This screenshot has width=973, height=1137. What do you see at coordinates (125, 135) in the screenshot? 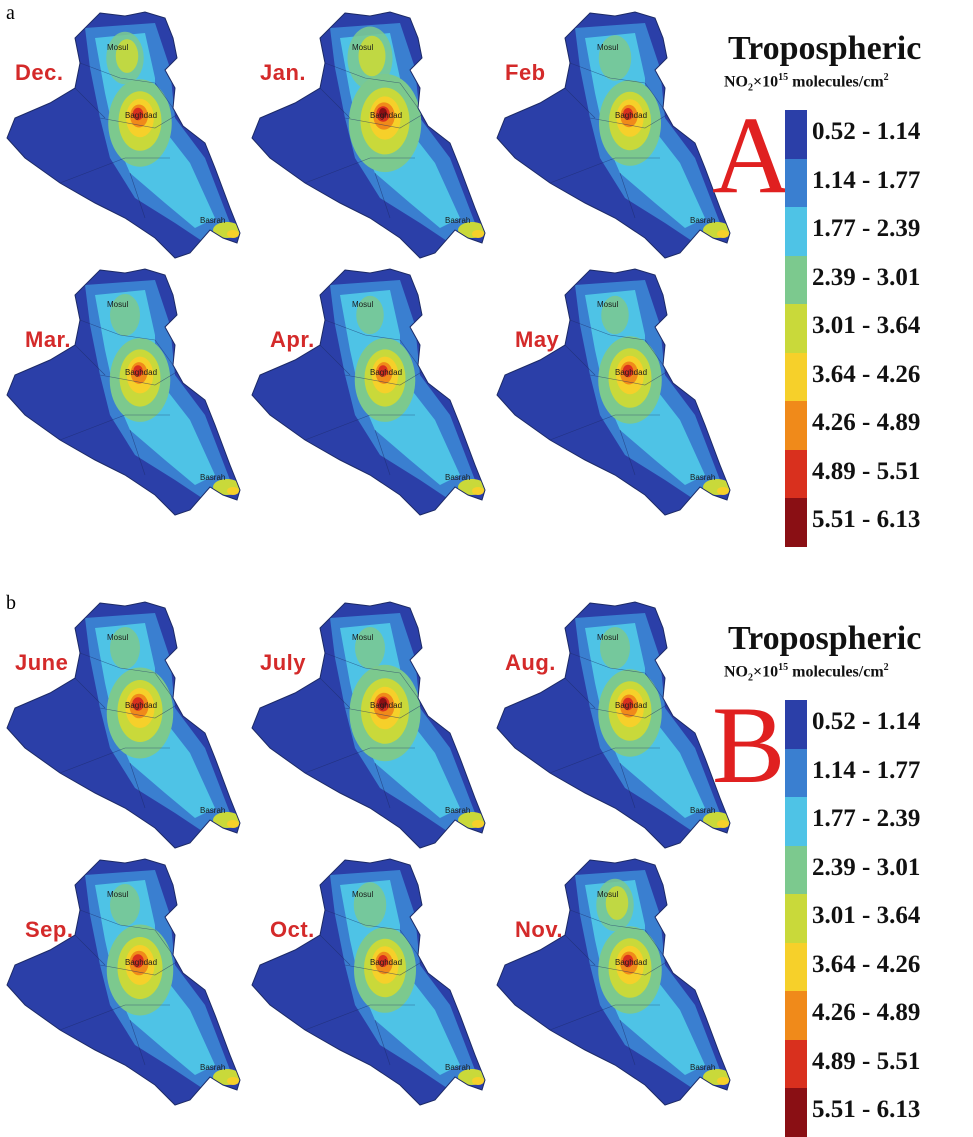
I see `map-dec: Mosul Baghdad Basrah` at bounding box center [125, 135].